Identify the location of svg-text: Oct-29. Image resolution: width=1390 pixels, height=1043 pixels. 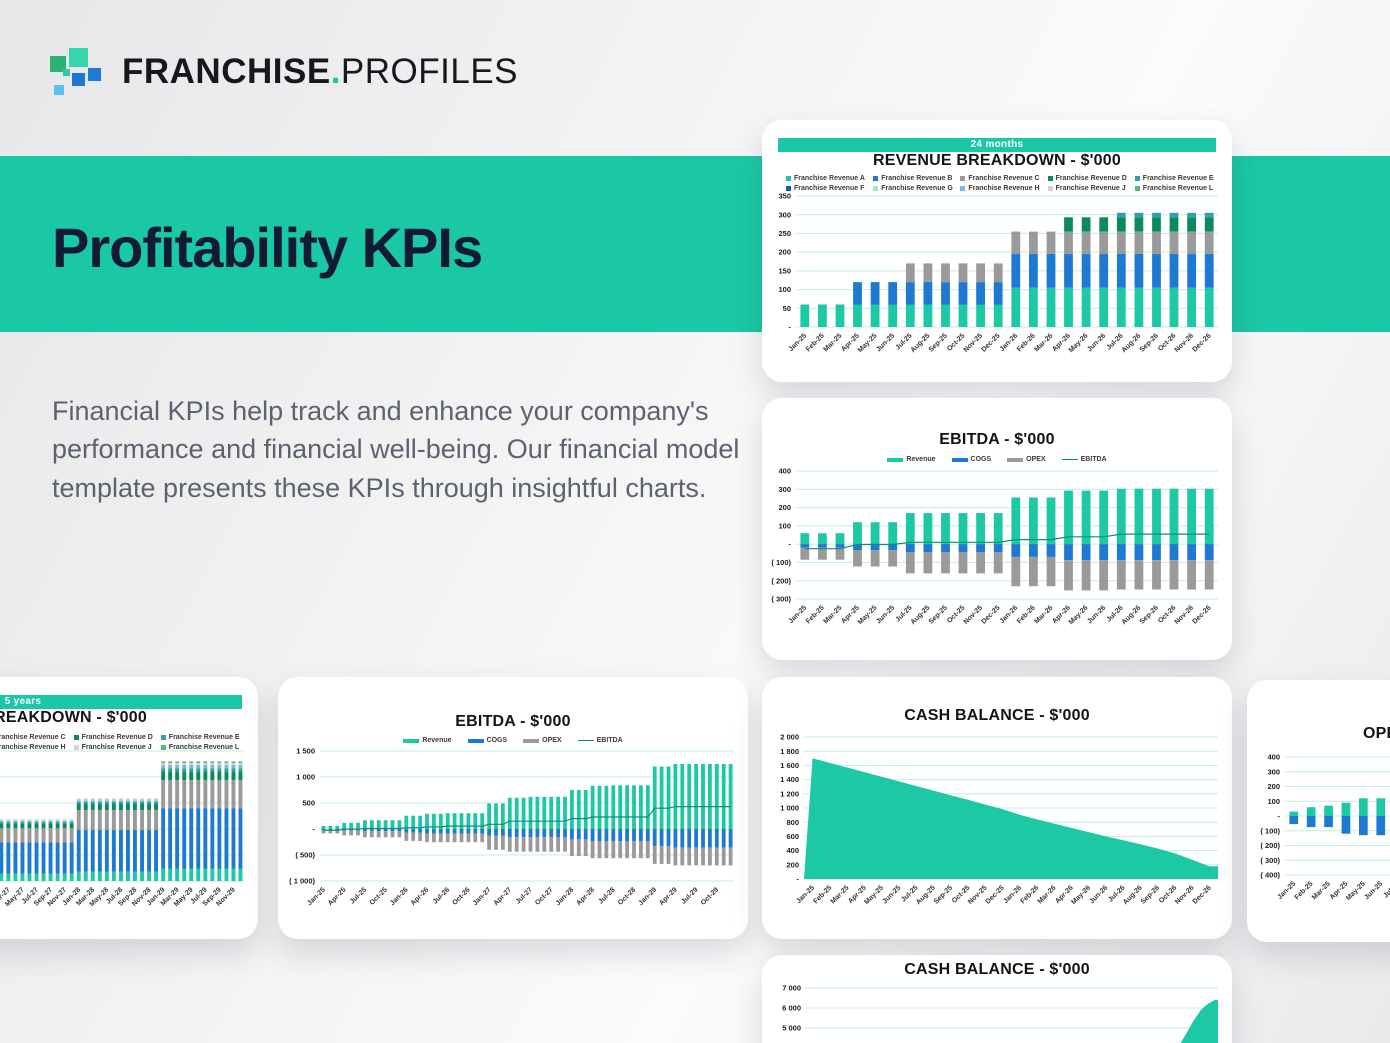
(710, 896).